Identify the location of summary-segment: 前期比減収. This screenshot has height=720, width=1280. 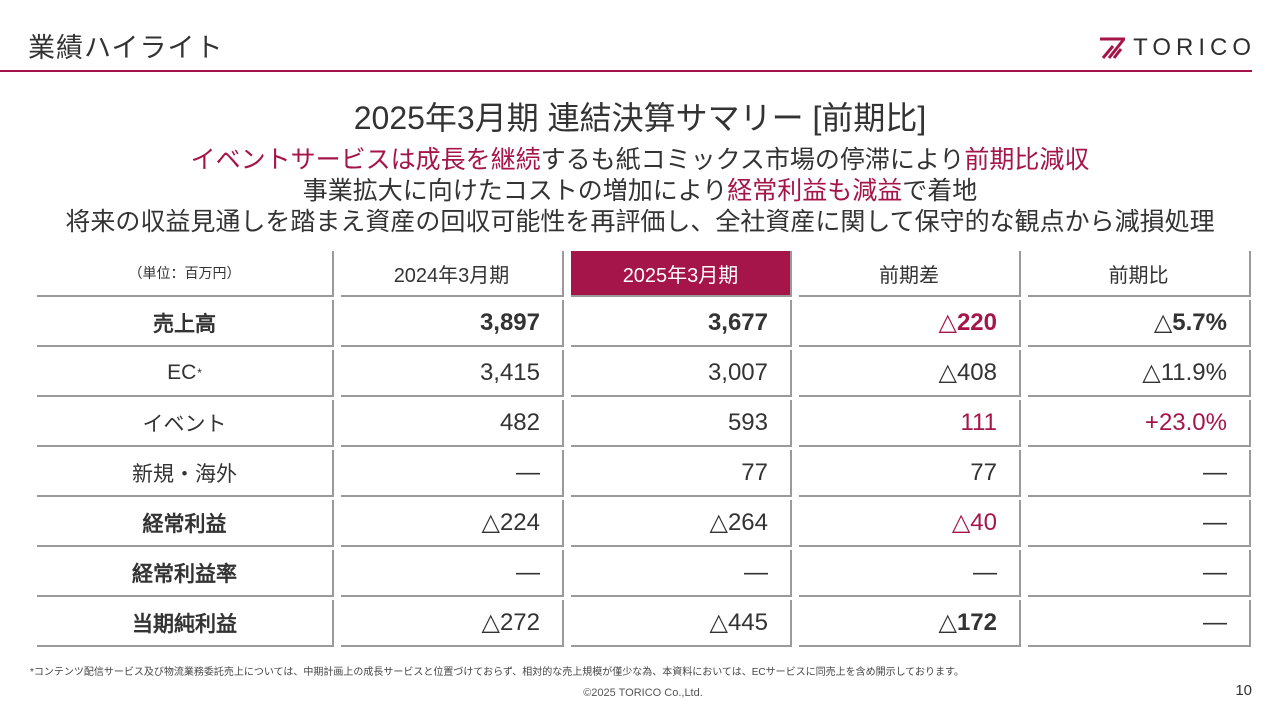
(1027, 160).